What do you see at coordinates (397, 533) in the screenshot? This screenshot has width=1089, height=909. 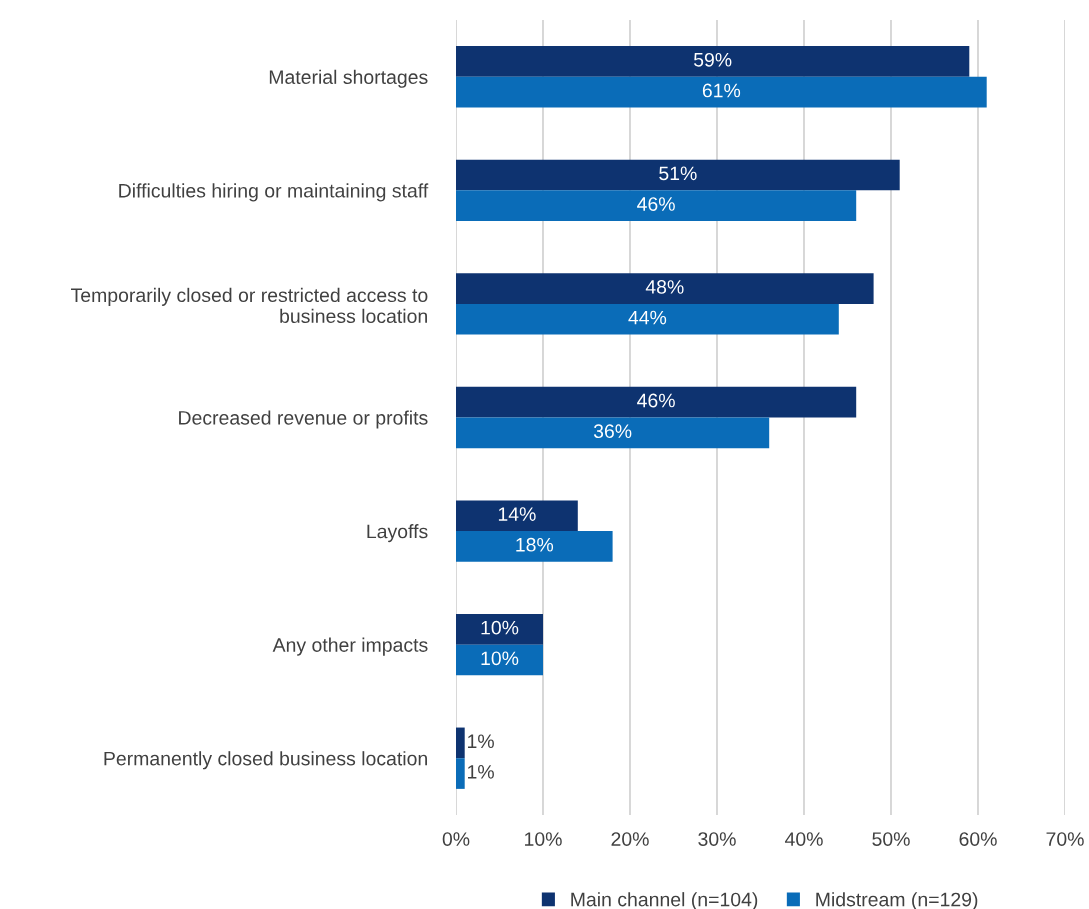 I see `y-tick-label: Layoffs` at bounding box center [397, 533].